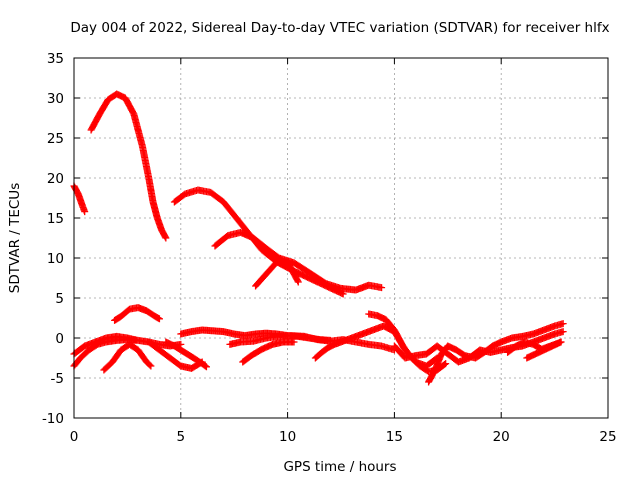  I want to click on y-tick-label: -10, so click(53, 419).